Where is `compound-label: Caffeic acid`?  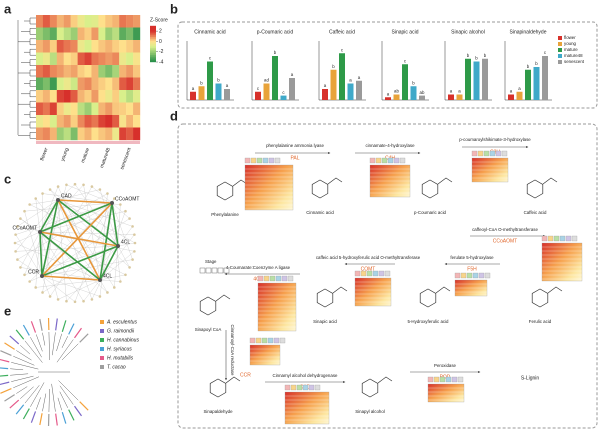
compound-label: Caffeic acid is located at coordinates (535, 212).